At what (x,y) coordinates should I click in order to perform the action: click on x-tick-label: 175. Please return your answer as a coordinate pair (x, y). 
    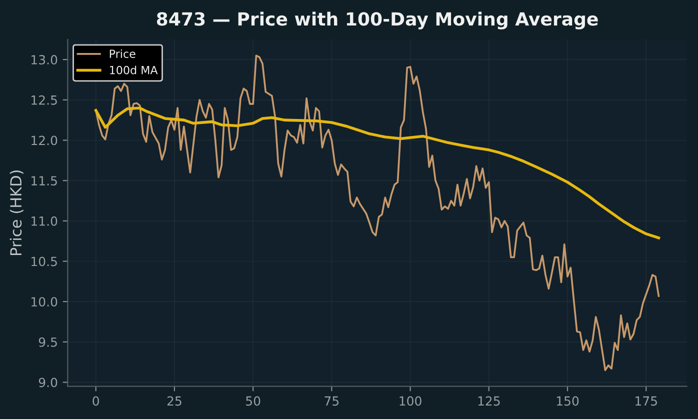
    Looking at the image, I should click on (646, 401).